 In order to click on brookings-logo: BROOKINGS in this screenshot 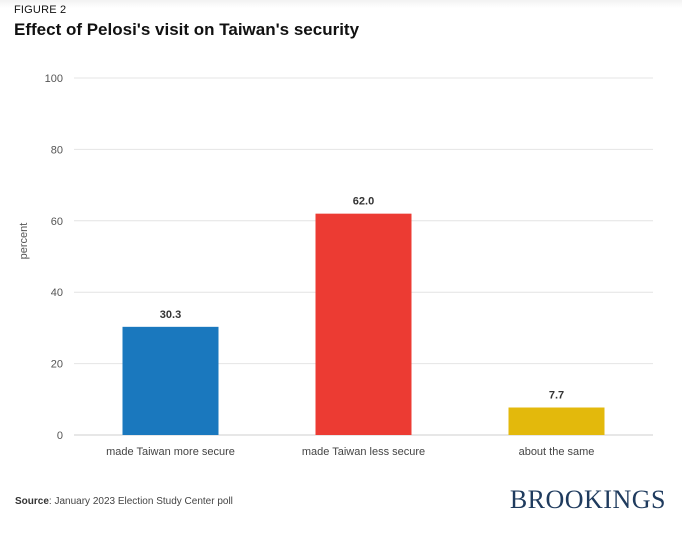, I will do `click(587, 499)`.